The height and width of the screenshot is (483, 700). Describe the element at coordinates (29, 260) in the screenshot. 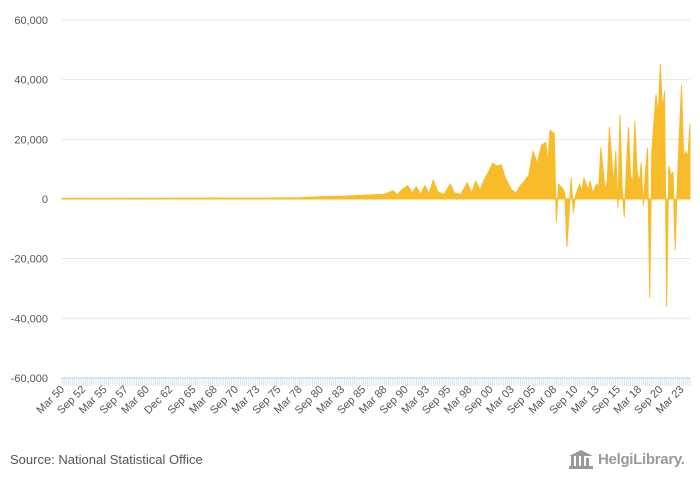

I see `y-tick-label: -20,000` at that location.